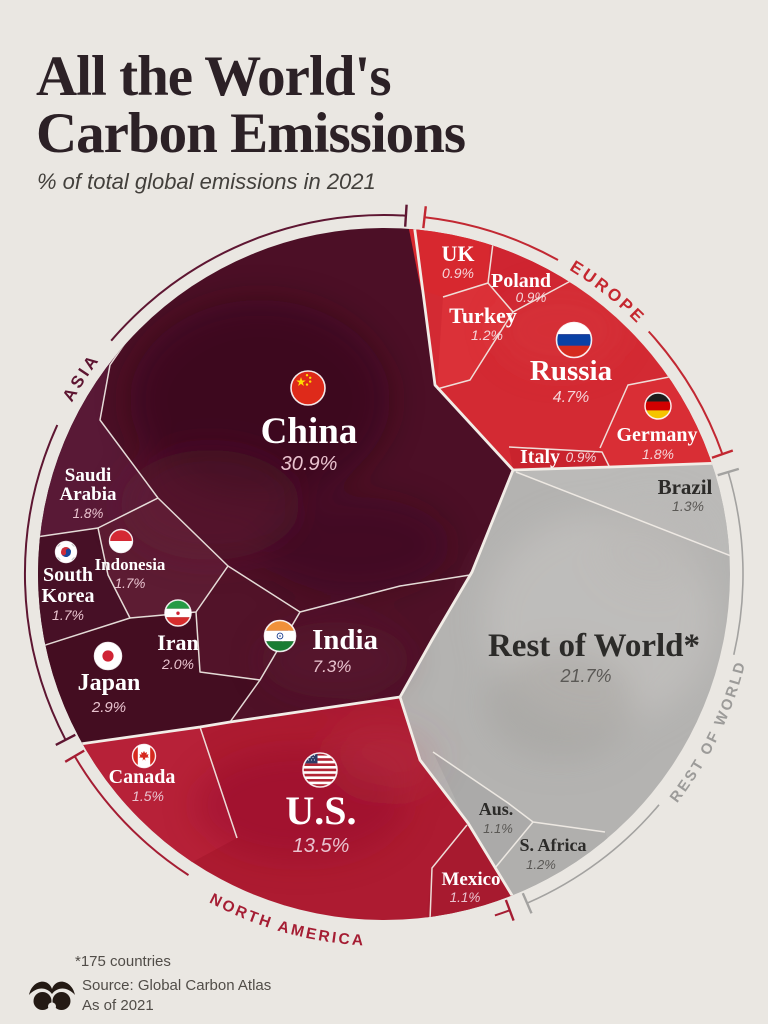 The image size is (768, 1024). What do you see at coordinates (68, 596) in the screenshot?
I see `south-korea-label-line2: Korea` at bounding box center [68, 596].